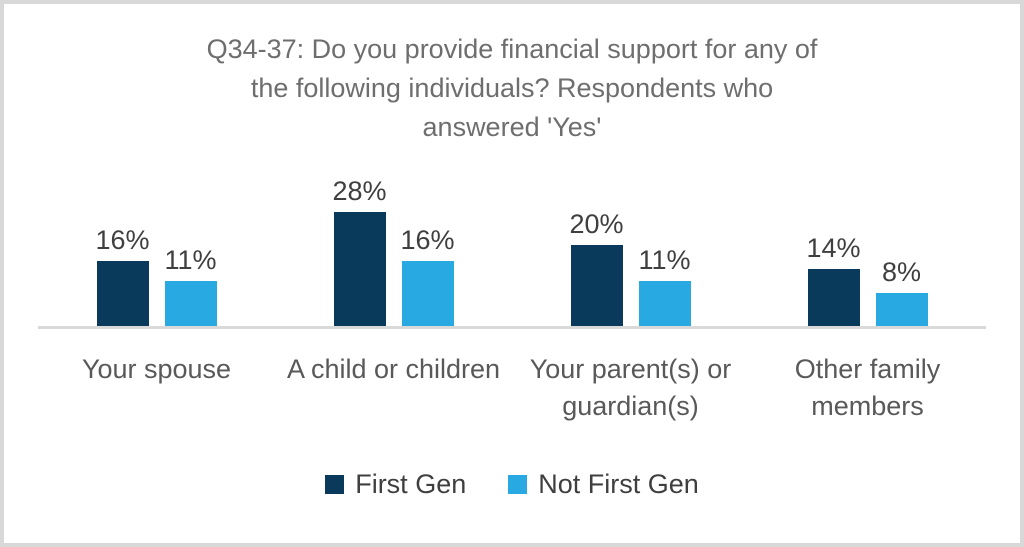 The height and width of the screenshot is (547, 1024). I want to click on data-label: 14%, so click(833, 248).